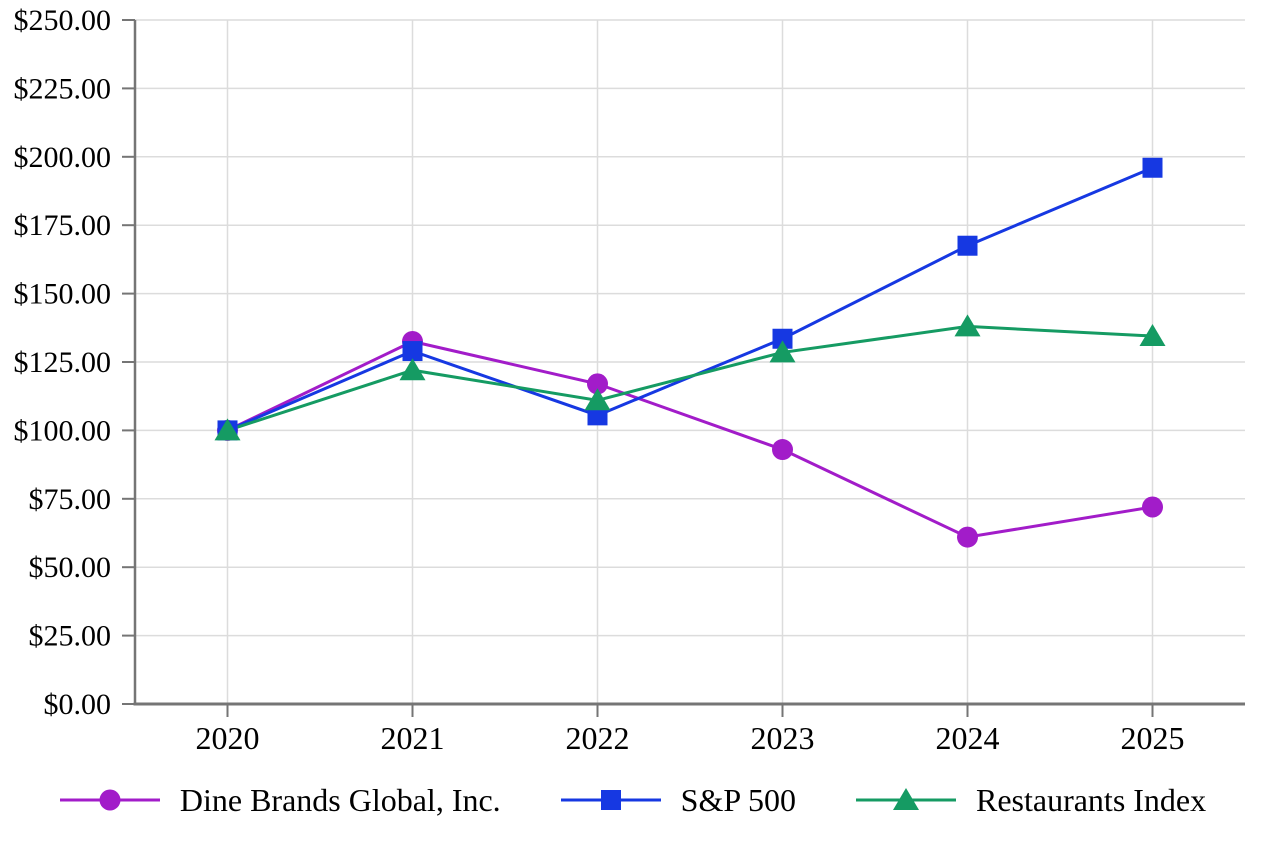 This screenshot has height=850, width=1264. I want to click on x-tick-label: 2025, so click(1153, 738).